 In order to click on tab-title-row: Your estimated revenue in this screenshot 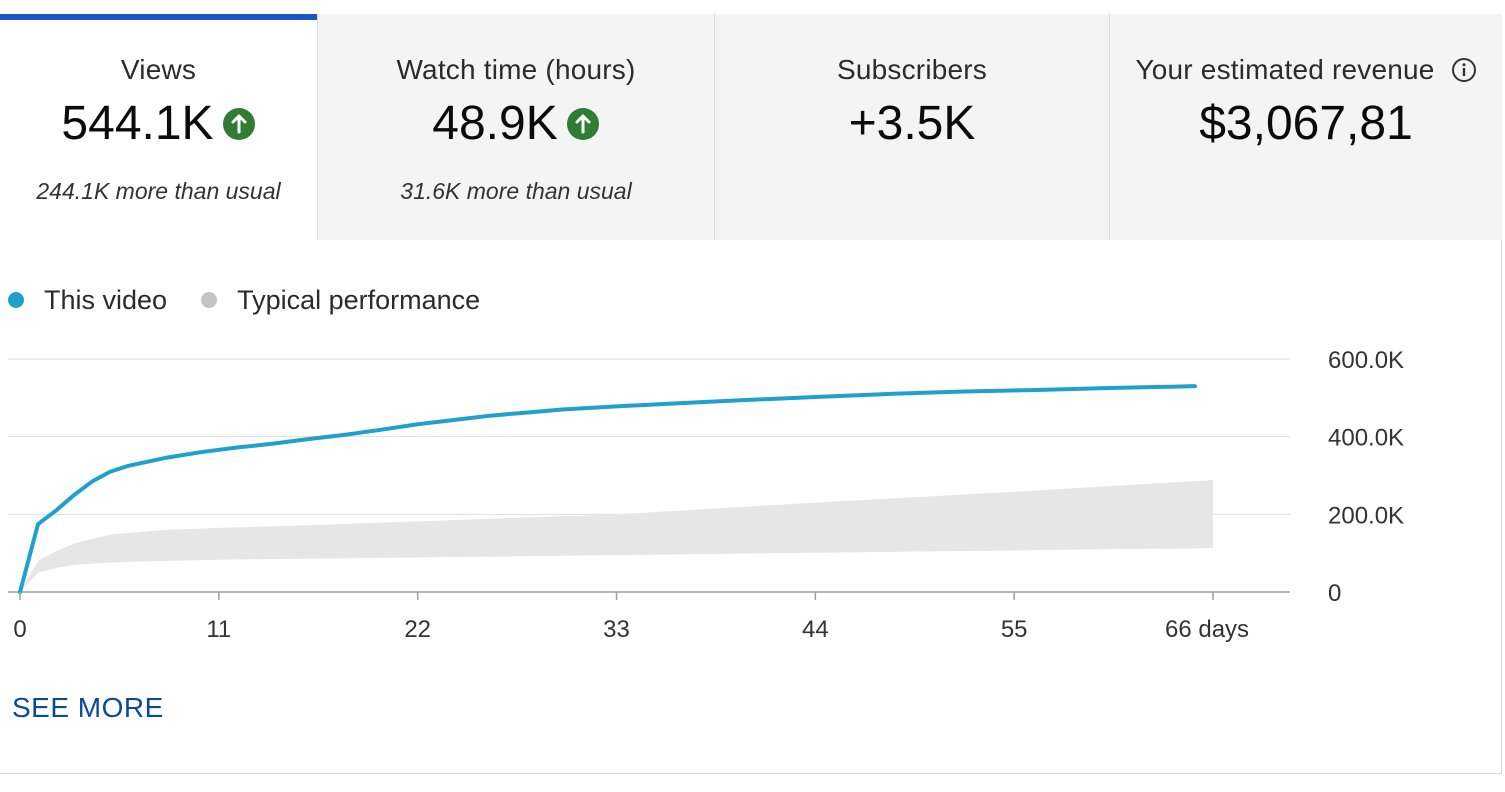, I will do `click(1306, 70)`.